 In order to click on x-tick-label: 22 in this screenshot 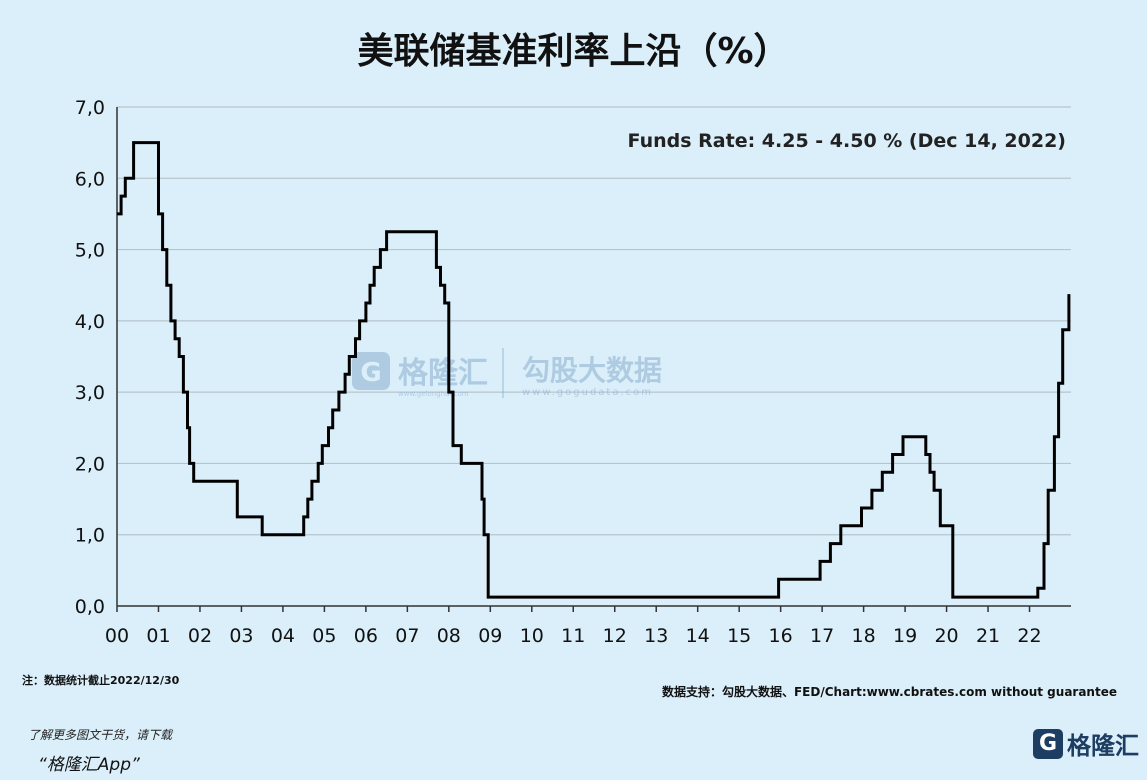, I will do `click(1029, 636)`.